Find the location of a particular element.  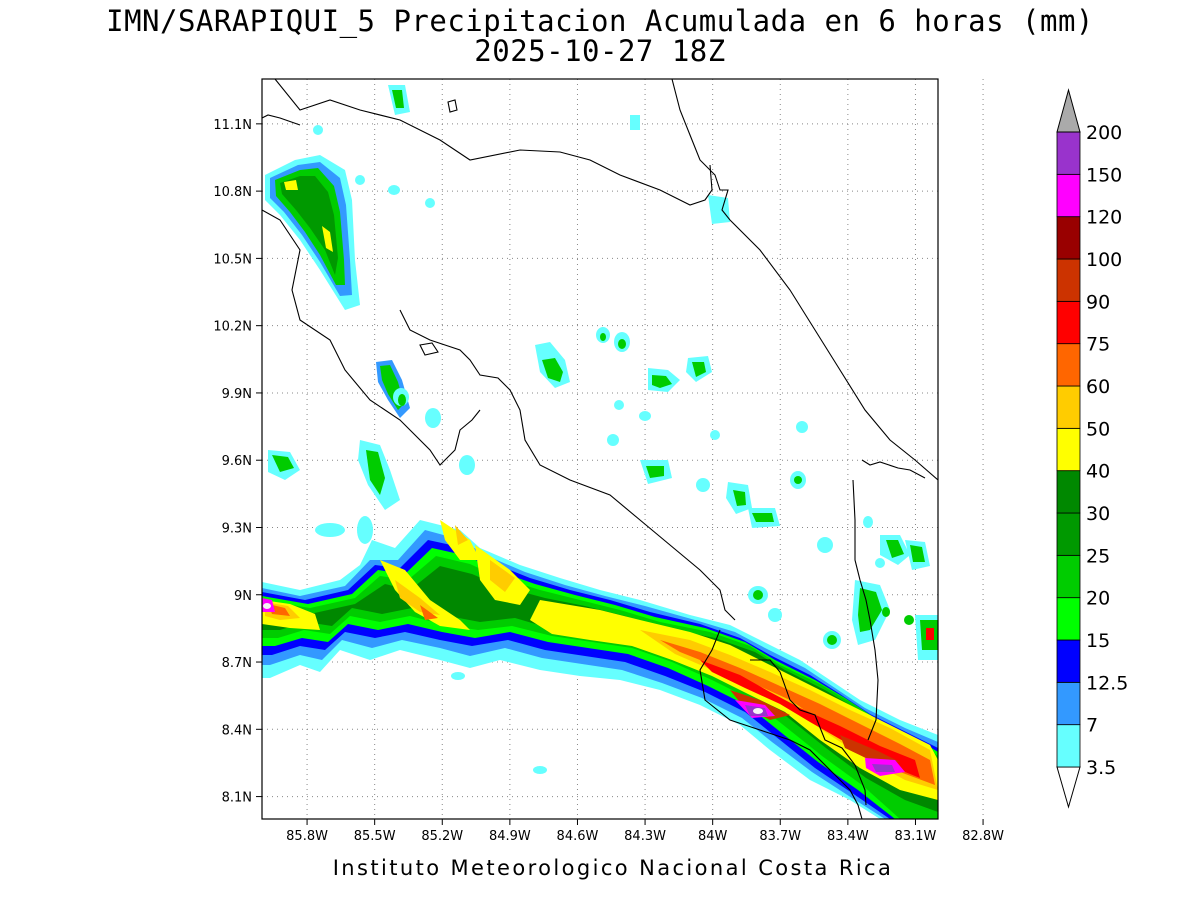

lat-tick-label: 9.3N is located at coordinates (237, 528).